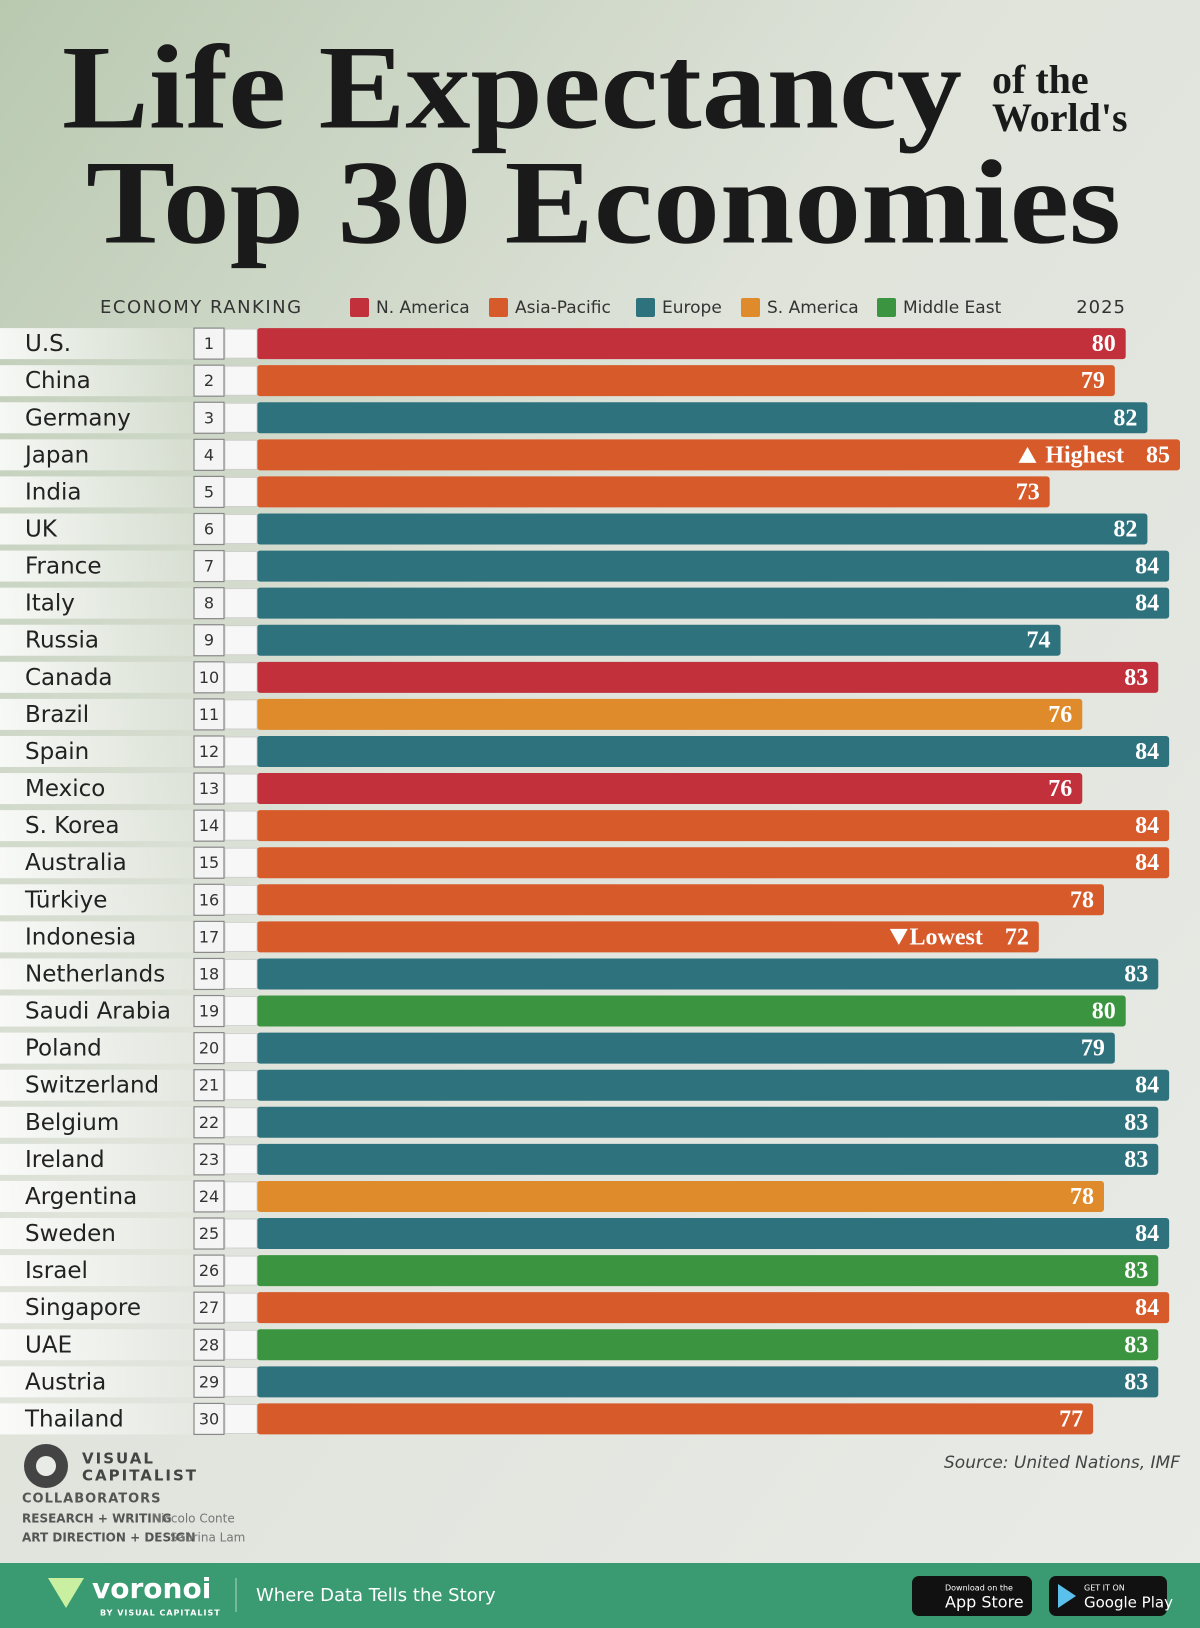 The width and height of the screenshot is (1200, 1628). Describe the element at coordinates (1158, 455) in the screenshot. I see `value-label: 85` at that location.